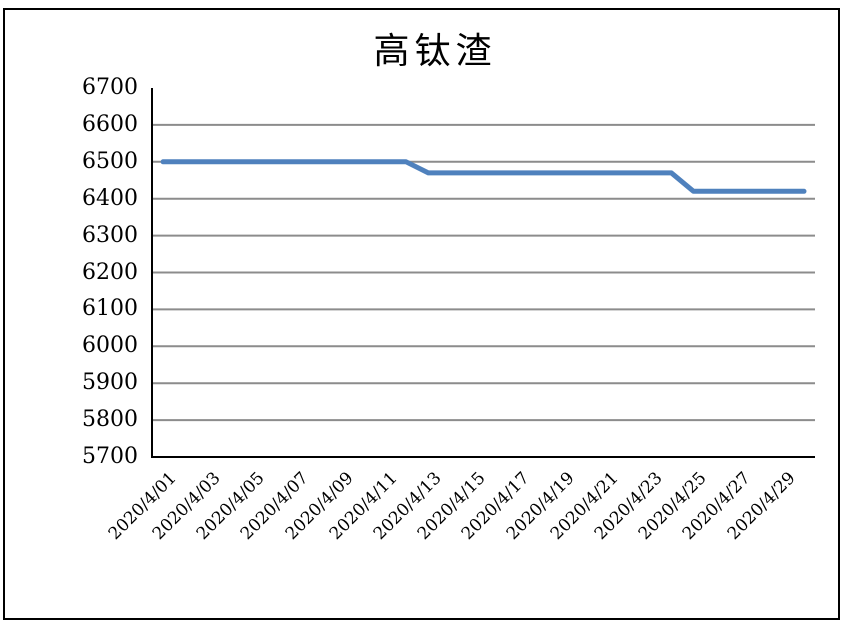  What do you see at coordinates (435, 51) in the screenshot?
I see `chart-title: 高钛渣` at bounding box center [435, 51].